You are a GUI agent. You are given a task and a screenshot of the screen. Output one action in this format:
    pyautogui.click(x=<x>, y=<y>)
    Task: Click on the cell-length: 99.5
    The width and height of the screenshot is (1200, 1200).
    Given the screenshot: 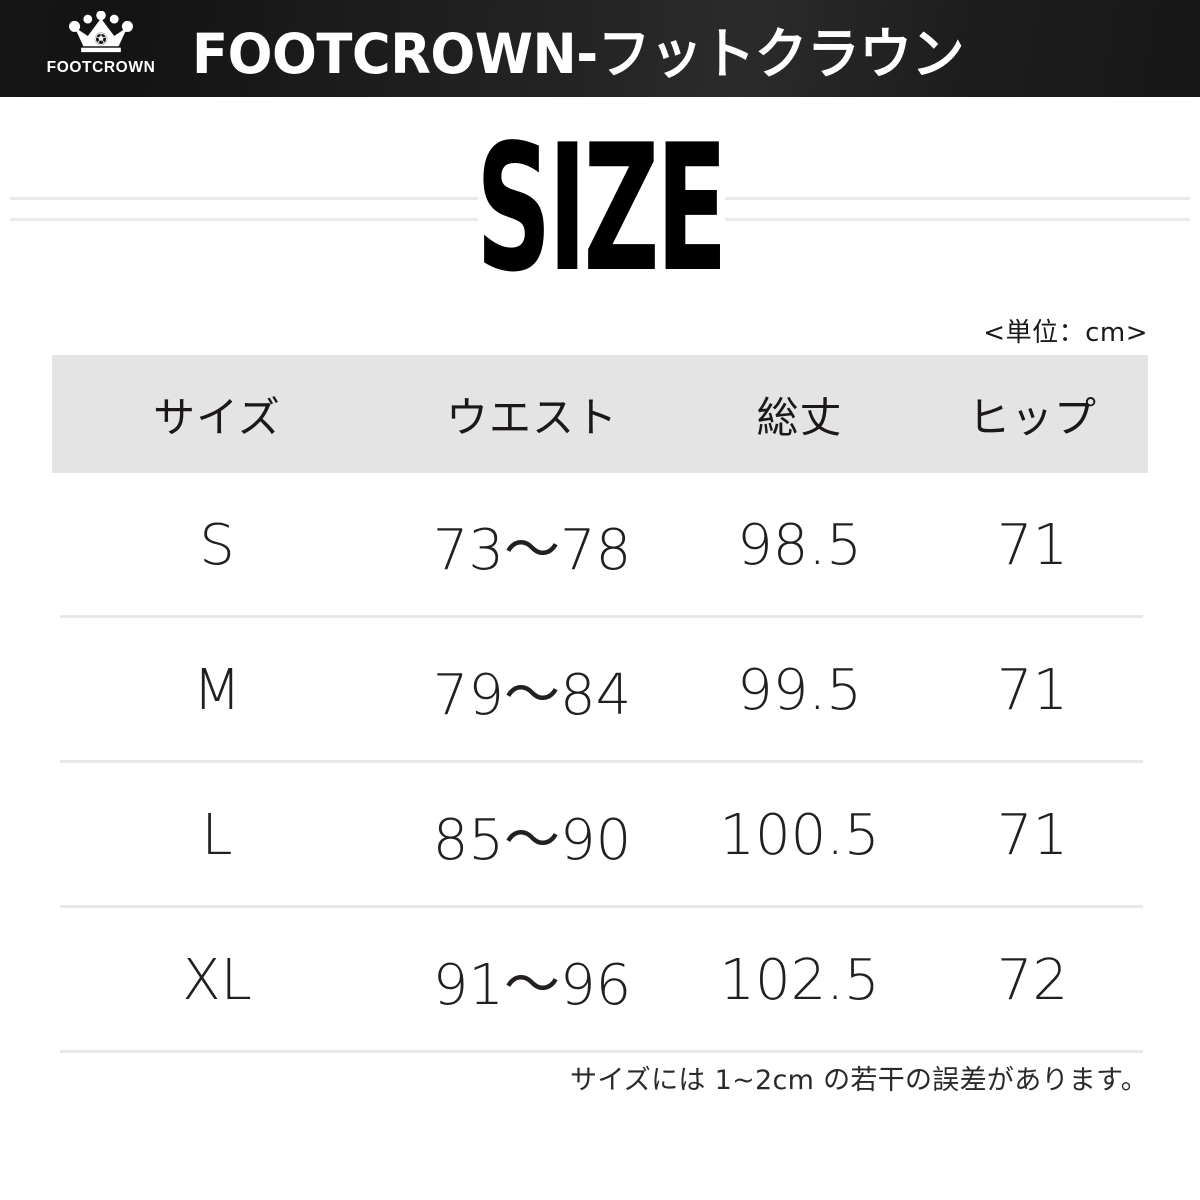 What is the action you would take?
    pyautogui.click(x=799, y=690)
    